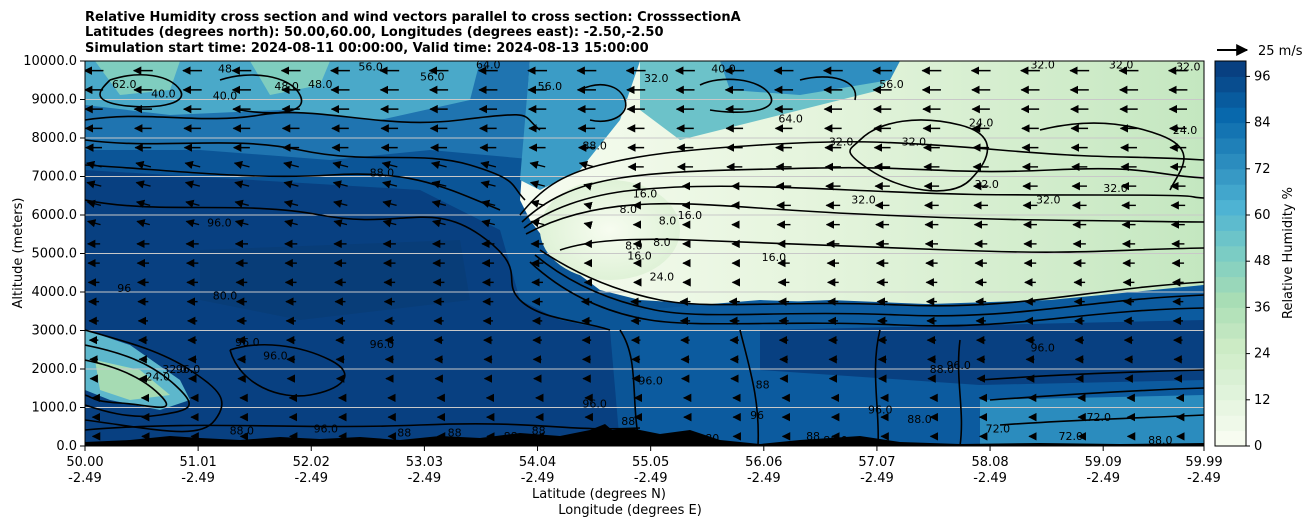 The height and width of the screenshot is (526, 1304). What do you see at coordinates (225, 69) in the screenshot?
I see `contour-label: 48` at bounding box center [225, 69].